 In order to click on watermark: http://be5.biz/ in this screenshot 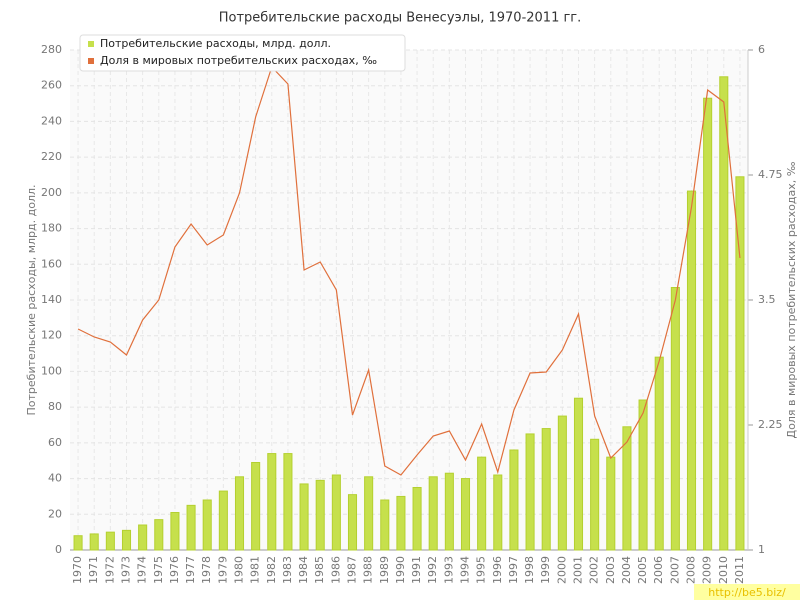, I will do `click(747, 592)`.